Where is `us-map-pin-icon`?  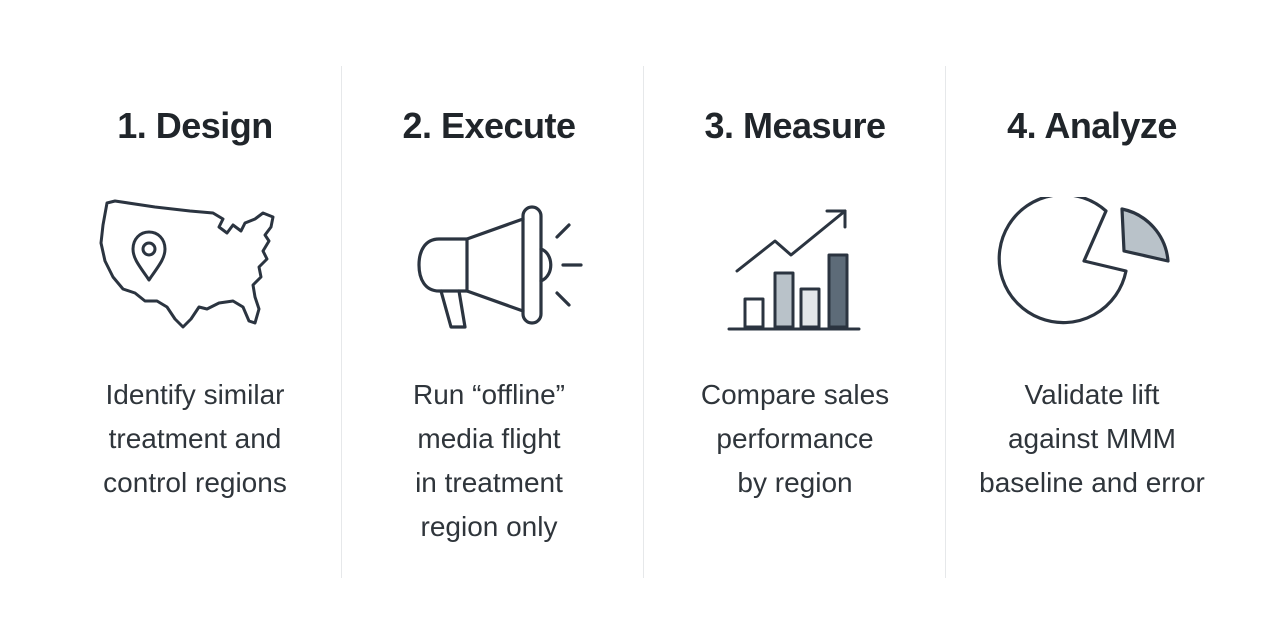 us-map-pin-icon is located at coordinates (195, 267).